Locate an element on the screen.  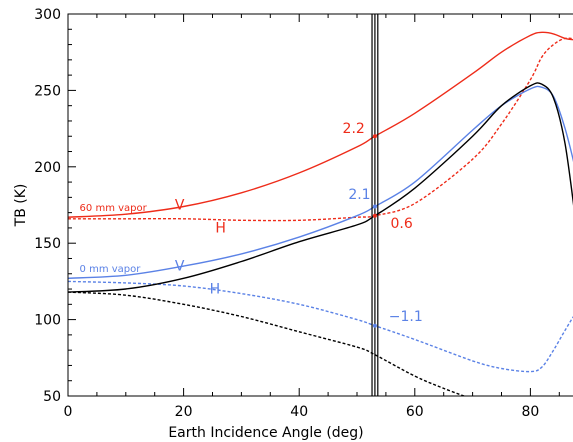
difference-annotation: 2.1 is located at coordinates (359, 195).